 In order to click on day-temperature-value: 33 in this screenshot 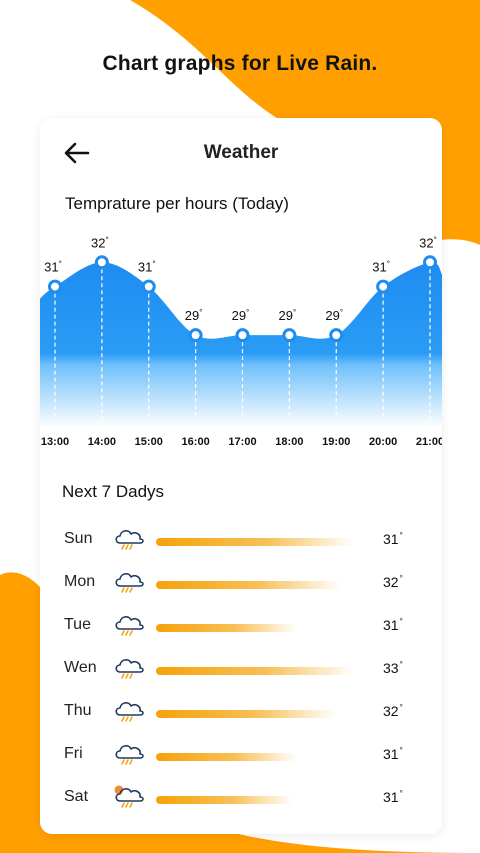, I will do `click(391, 668)`.